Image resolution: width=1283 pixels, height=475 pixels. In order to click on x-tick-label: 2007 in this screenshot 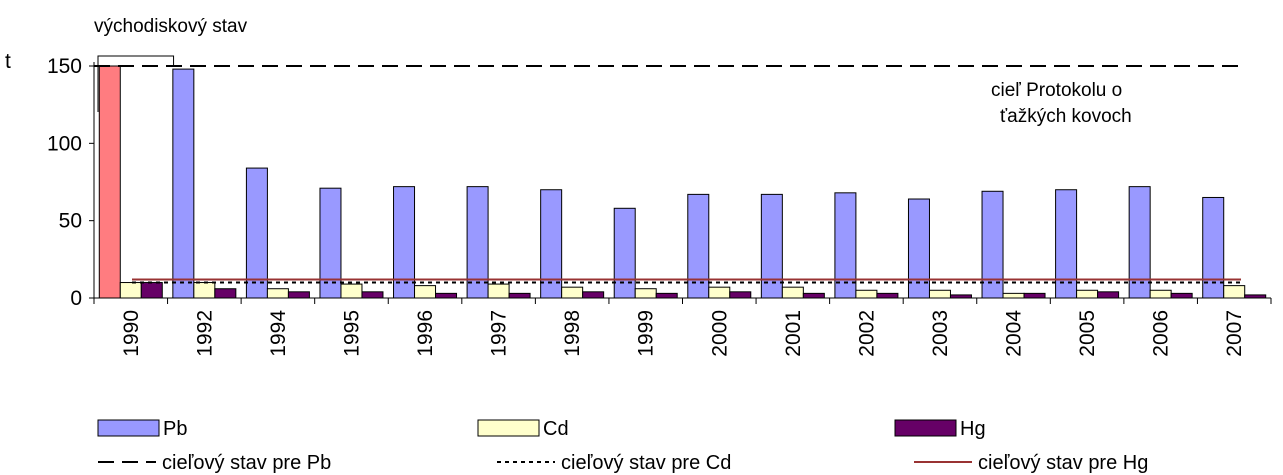, I will do `click(1234, 333)`.